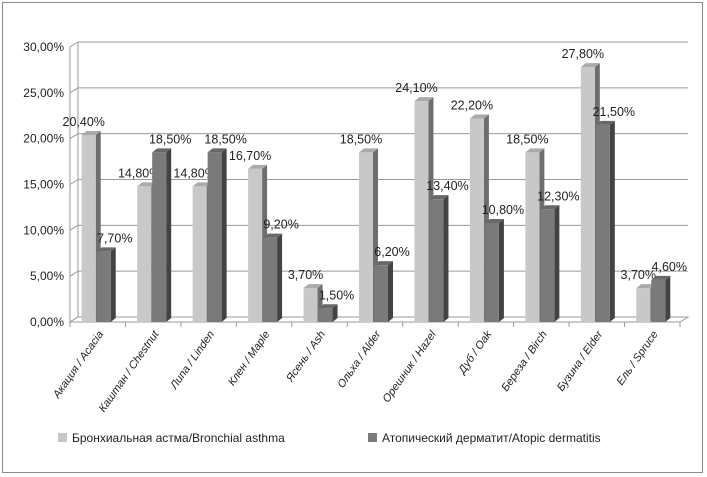 The image size is (707, 477). I want to click on category-label: Клен / Maple, so click(249, 358).